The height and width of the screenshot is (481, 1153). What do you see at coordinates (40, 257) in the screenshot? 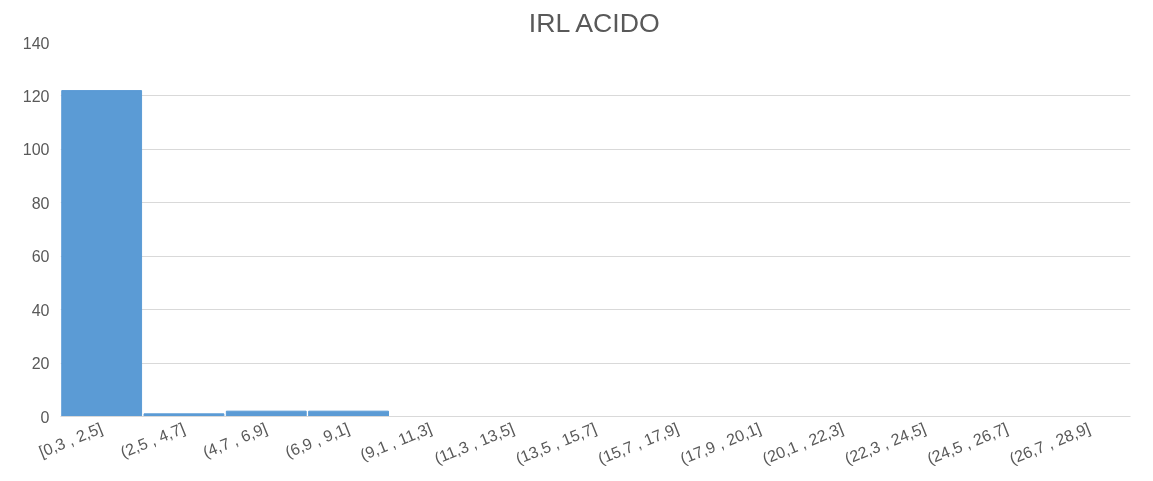
I see `y-tick-label: 60` at bounding box center [40, 257].